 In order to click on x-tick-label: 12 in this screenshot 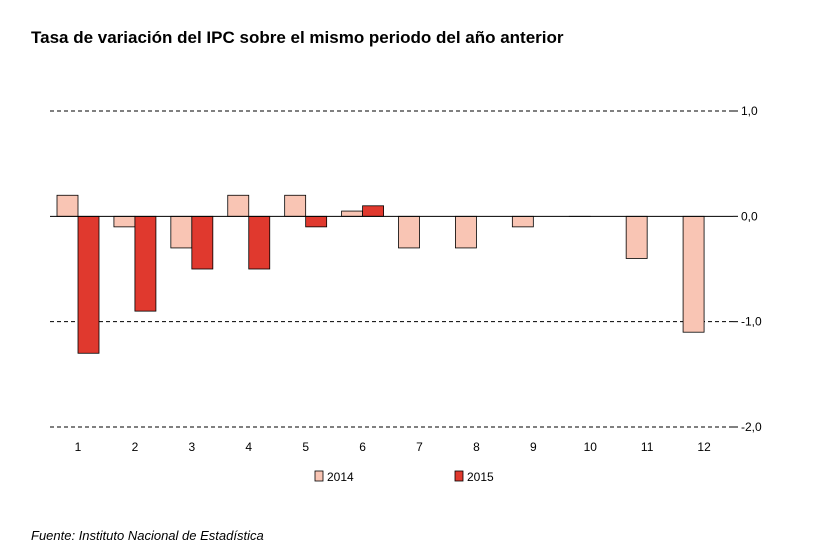, I will do `click(704, 447)`.